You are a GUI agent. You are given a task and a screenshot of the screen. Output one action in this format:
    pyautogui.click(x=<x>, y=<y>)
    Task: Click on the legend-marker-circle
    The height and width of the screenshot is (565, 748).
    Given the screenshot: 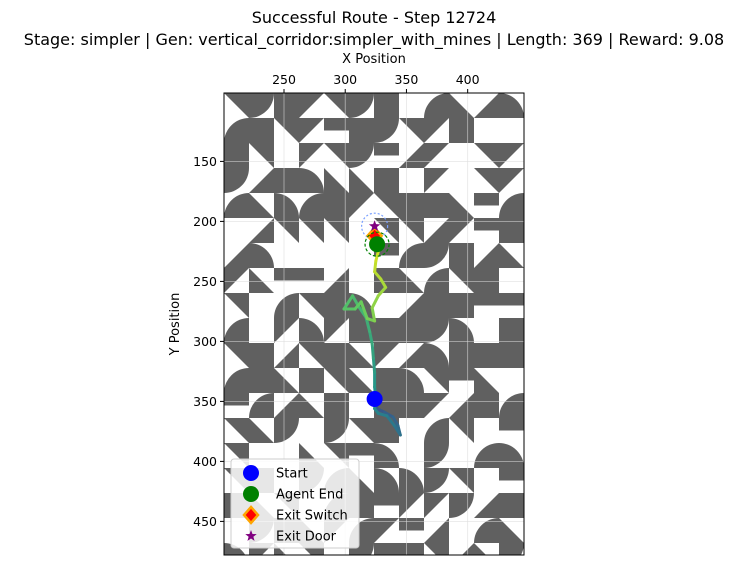 What is the action you would take?
    pyautogui.click(x=251, y=494)
    